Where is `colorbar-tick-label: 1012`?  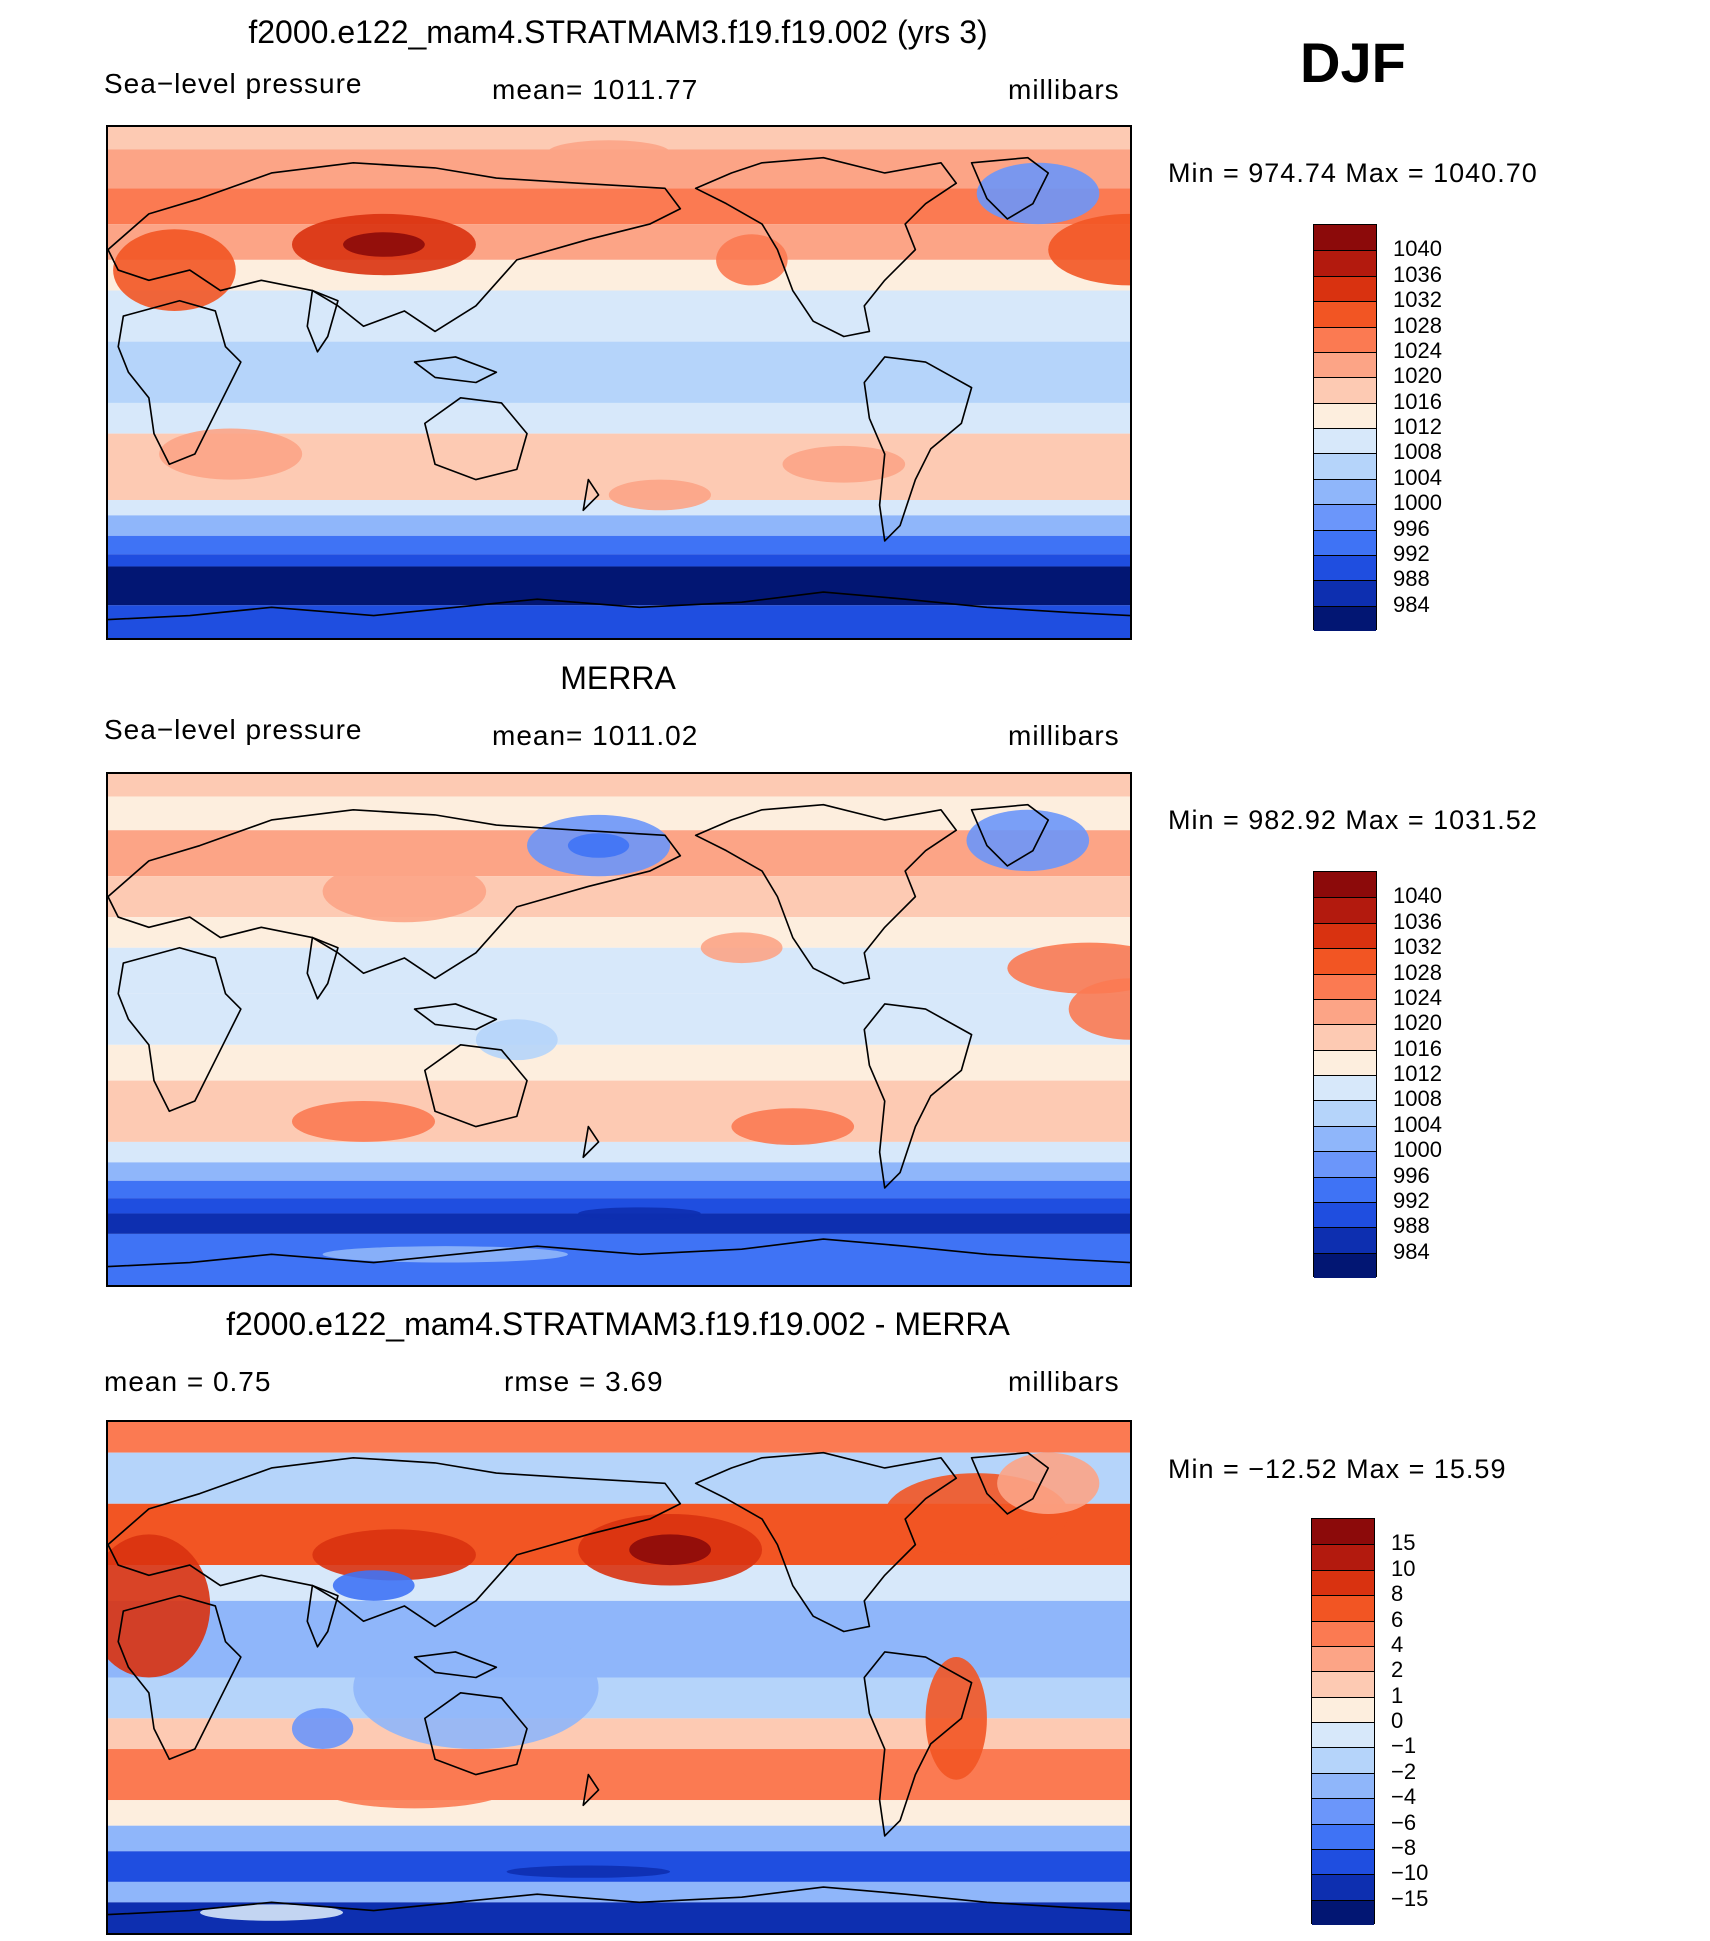 colorbar-tick-label: 1012 is located at coordinates (1417, 1073).